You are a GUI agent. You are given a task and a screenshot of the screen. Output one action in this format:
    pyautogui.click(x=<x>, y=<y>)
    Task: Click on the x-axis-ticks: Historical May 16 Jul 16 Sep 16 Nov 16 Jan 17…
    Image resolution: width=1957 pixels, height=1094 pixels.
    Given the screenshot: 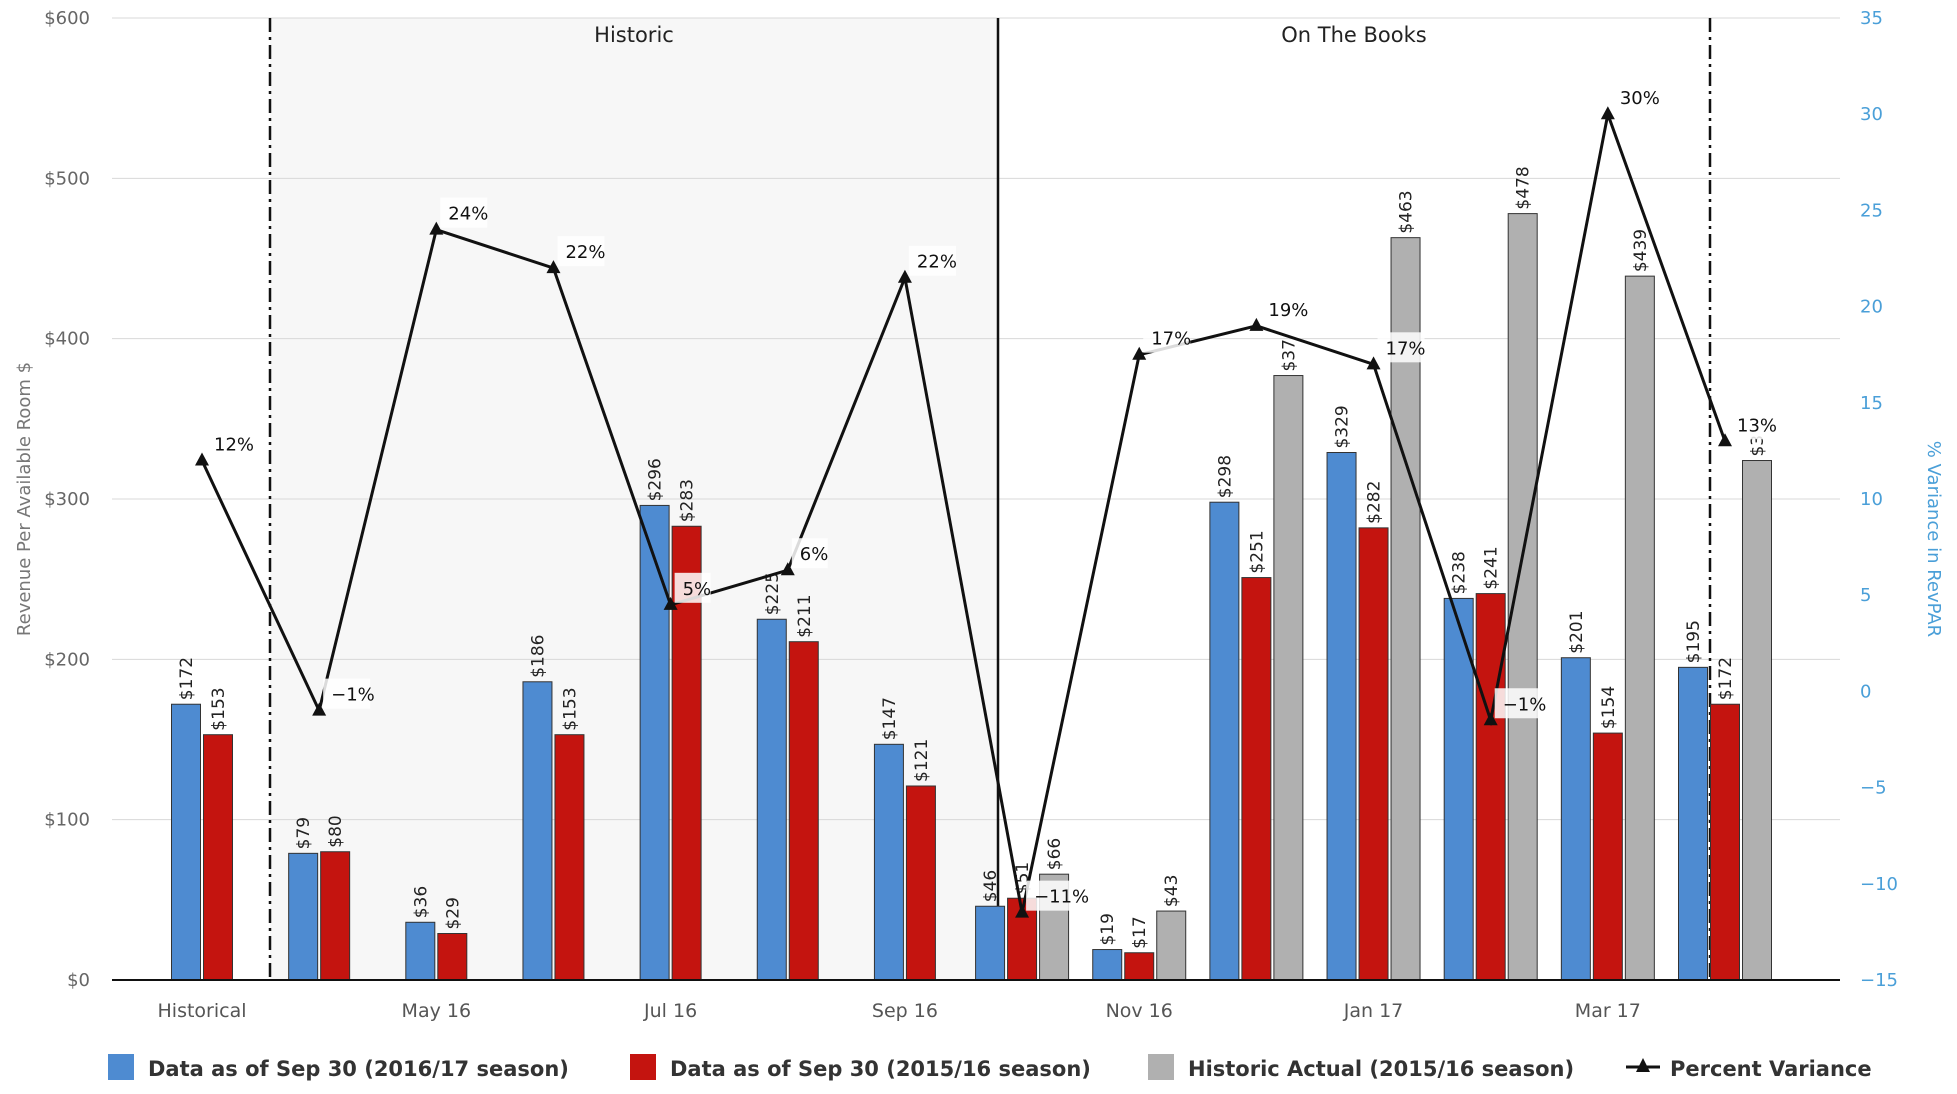 What is the action you would take?
    pyautogui.click(x=899, y=1011)
    